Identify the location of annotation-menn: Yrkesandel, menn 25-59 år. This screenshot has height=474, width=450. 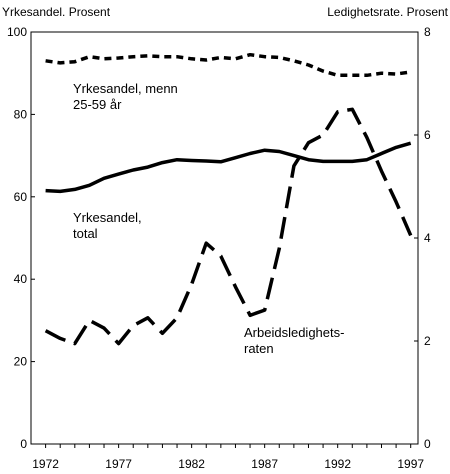
(125, 96).